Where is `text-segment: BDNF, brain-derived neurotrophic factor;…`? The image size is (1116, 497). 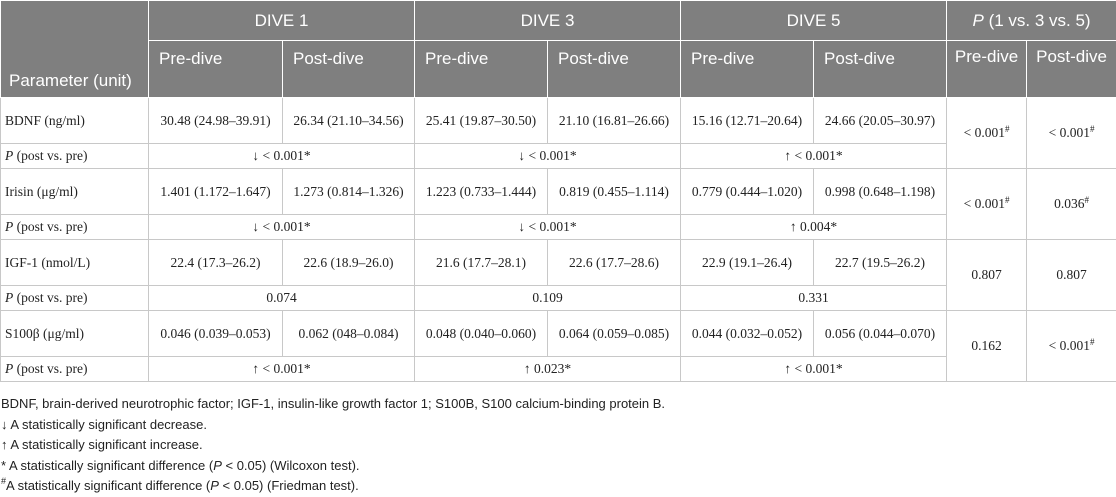
text-segment: BDNF, brain-derived neurotrophic factor;… is located at coordinates (333, 403).